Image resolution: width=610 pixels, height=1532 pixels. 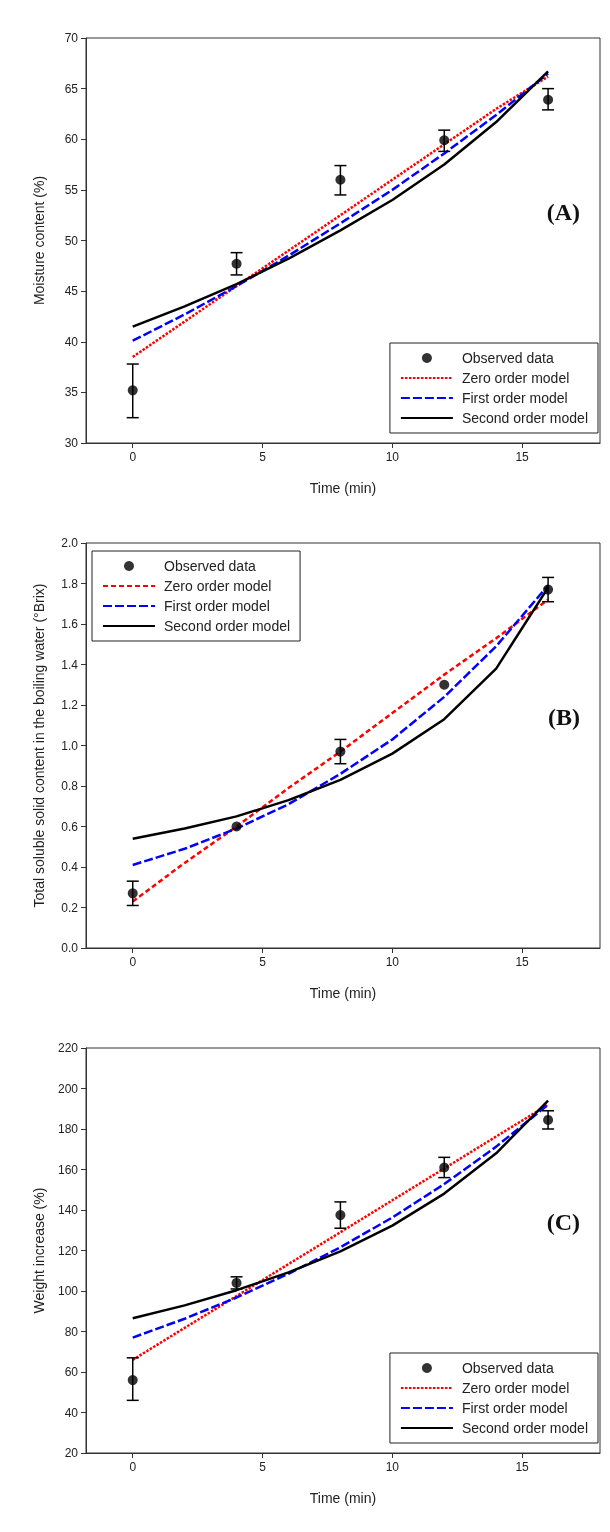 I want to click on y-tick-label: 180, so click(x=68, y=1129).